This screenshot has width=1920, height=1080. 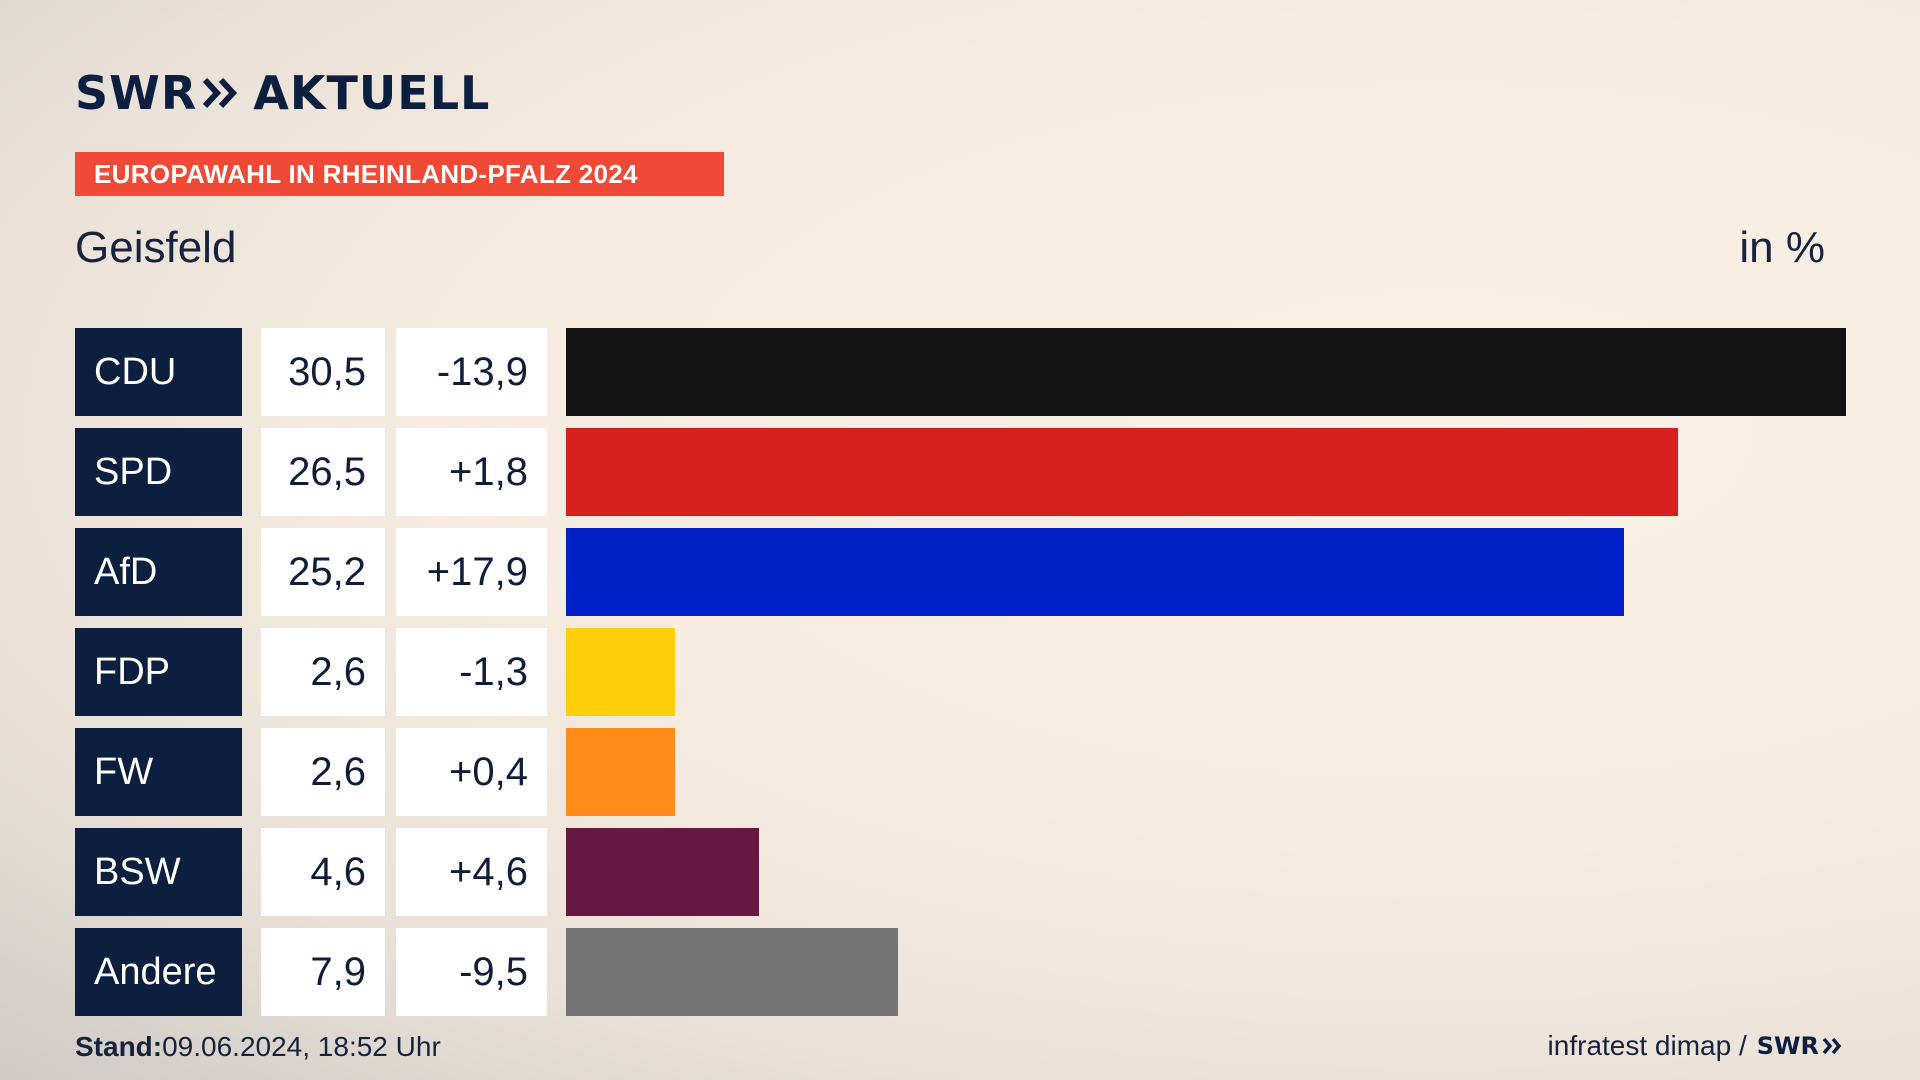 What do you see at coordinates (158, 572) in the screenshot?
I see `party-label: AfD` at bounding box center [158, 572].